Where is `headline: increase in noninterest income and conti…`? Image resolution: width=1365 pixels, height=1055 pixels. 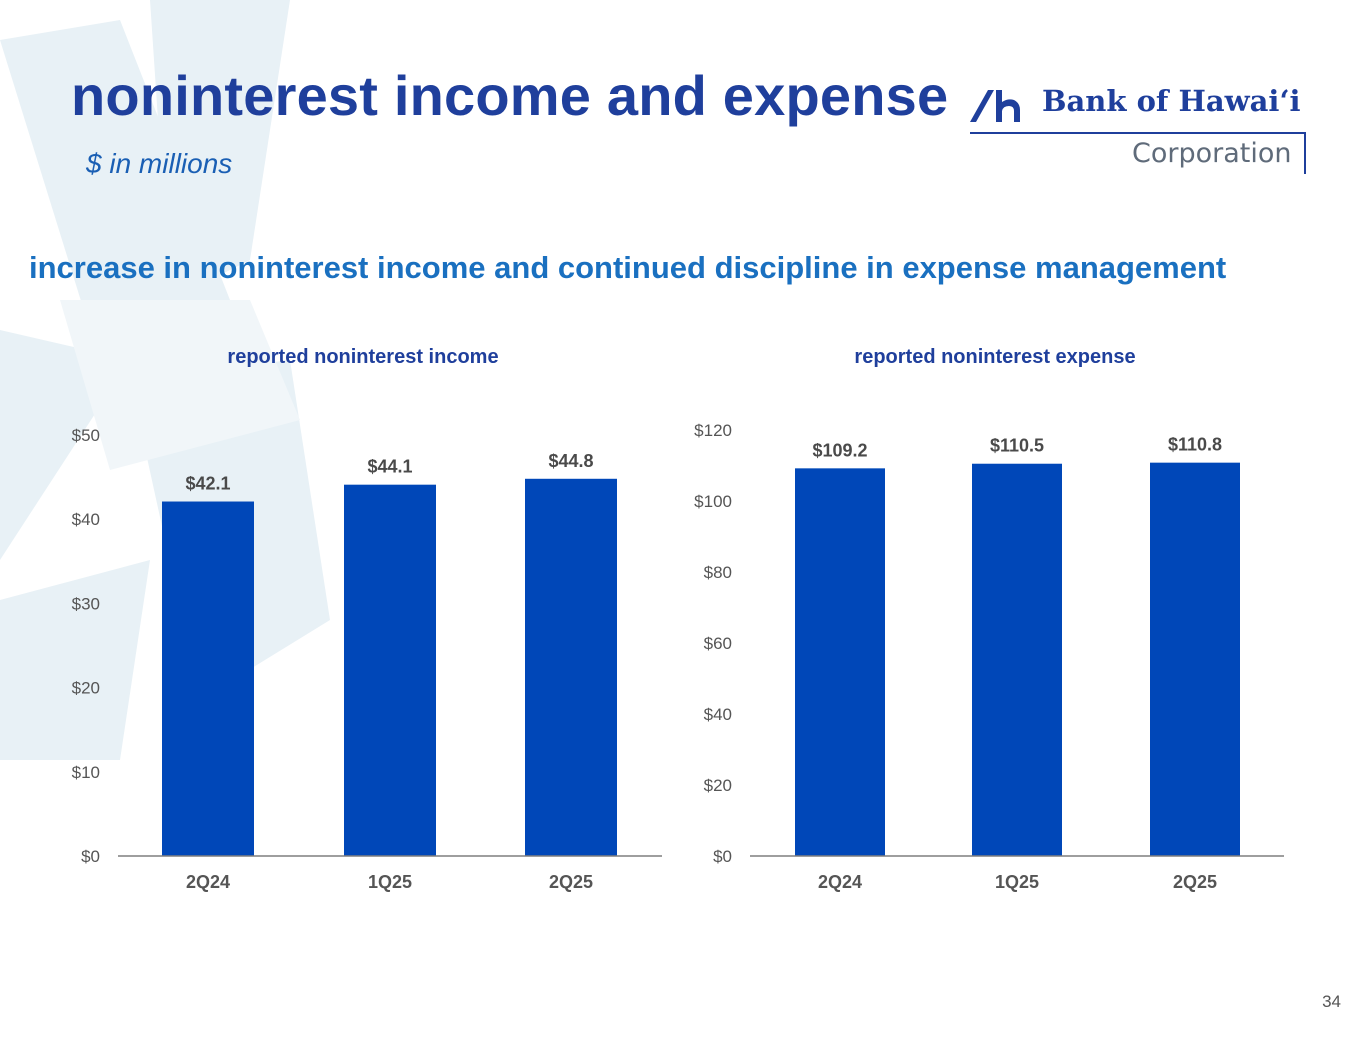
headline: increase in noninterest income and conti… is located at coordinates (628, 267).